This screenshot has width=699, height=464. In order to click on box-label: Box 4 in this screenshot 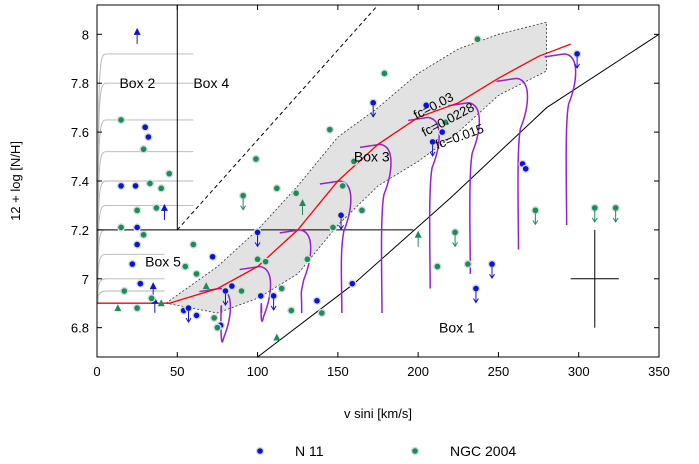, I will do `click(211, 83)`.